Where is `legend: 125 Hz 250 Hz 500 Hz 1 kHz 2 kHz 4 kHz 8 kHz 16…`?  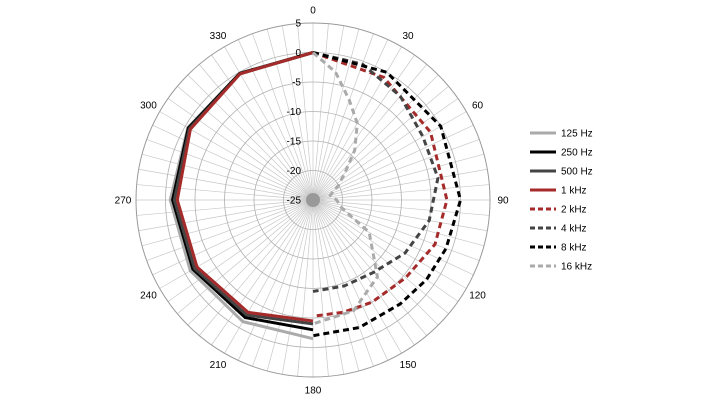
legend: 125 Hz 250 Hz 500 Hz 1 kHz 2 kHz 4 kHz 8 kHz 16… is located at coordinates (561, 201).